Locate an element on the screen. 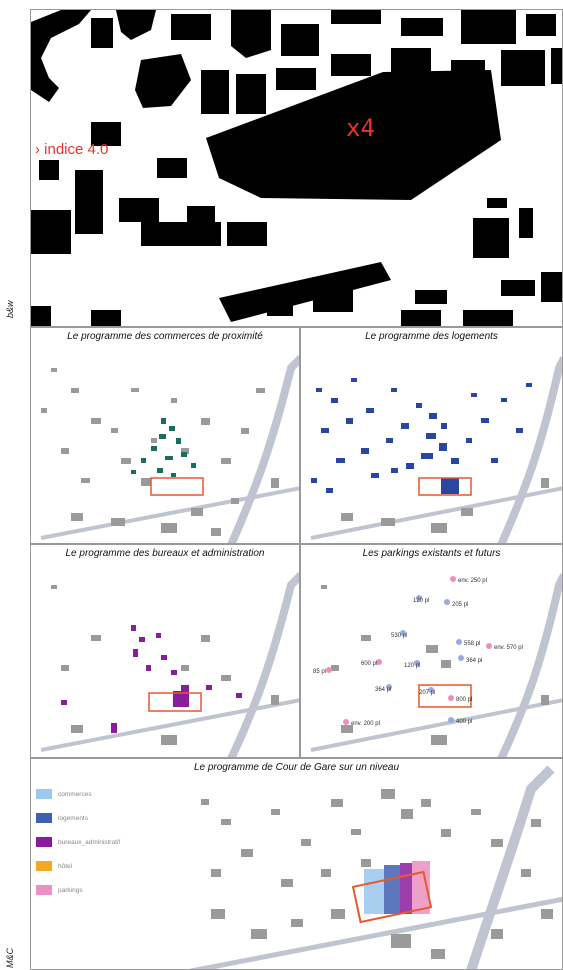  panel-commerces-title: Le programme des commerces de proximité is located at coordinates (165, 336).